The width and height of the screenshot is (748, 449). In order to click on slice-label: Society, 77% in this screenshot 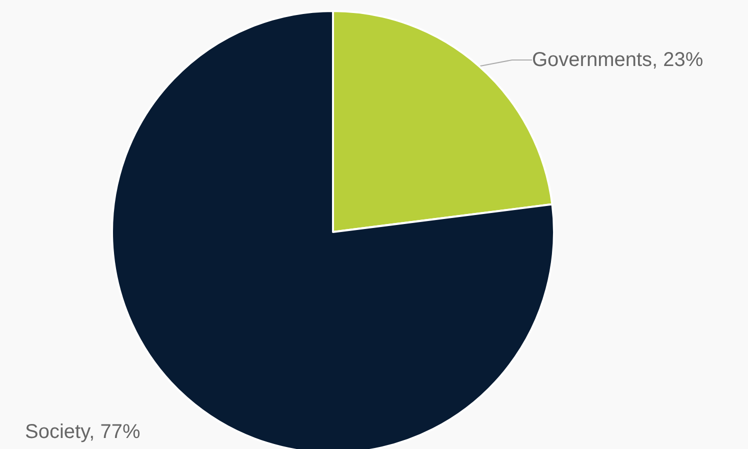, I will do `click(82, 432)`.